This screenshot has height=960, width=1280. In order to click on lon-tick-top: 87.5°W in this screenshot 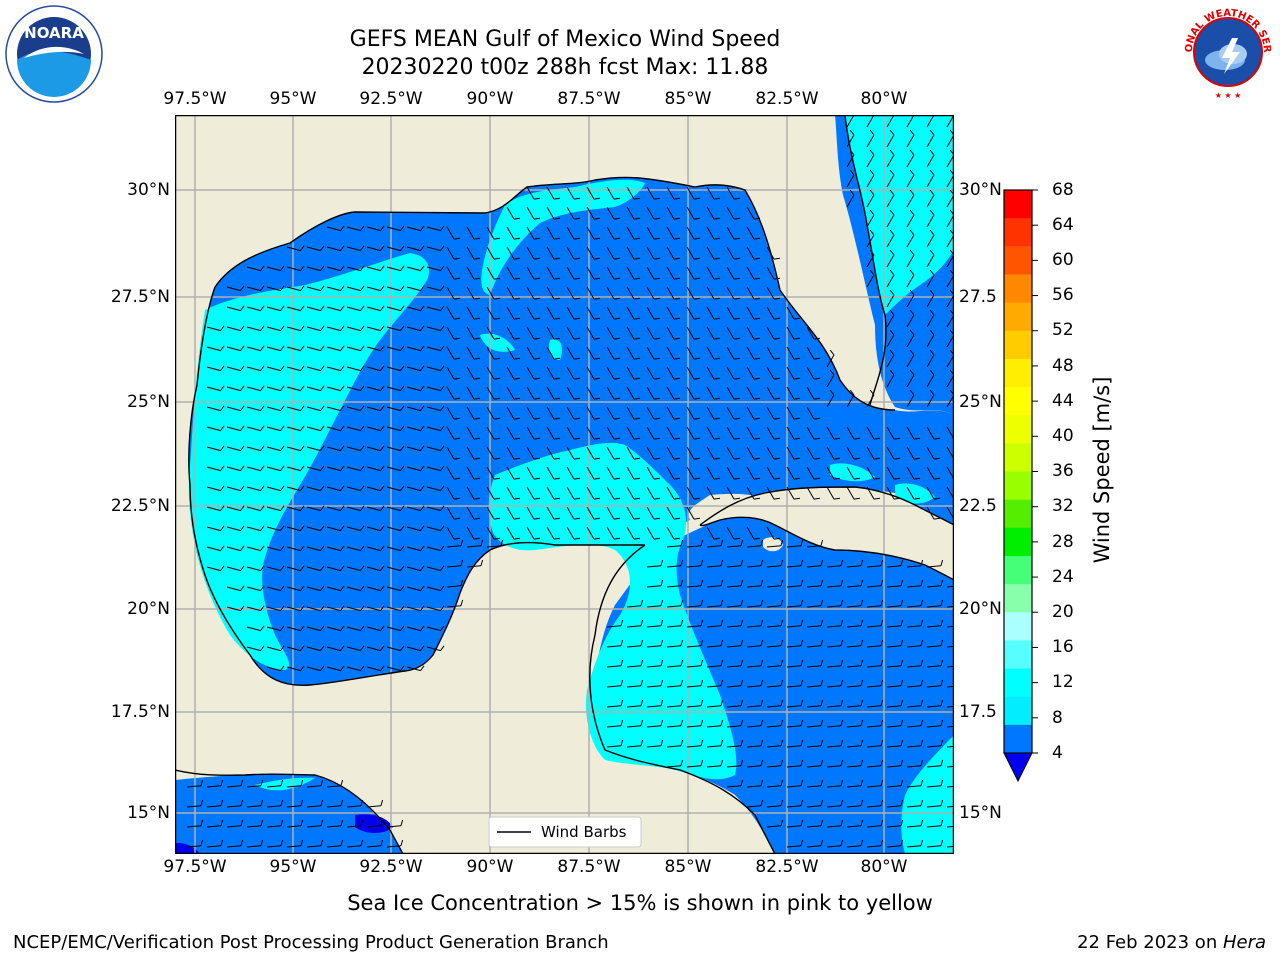, I will do `click(589, 99)`.